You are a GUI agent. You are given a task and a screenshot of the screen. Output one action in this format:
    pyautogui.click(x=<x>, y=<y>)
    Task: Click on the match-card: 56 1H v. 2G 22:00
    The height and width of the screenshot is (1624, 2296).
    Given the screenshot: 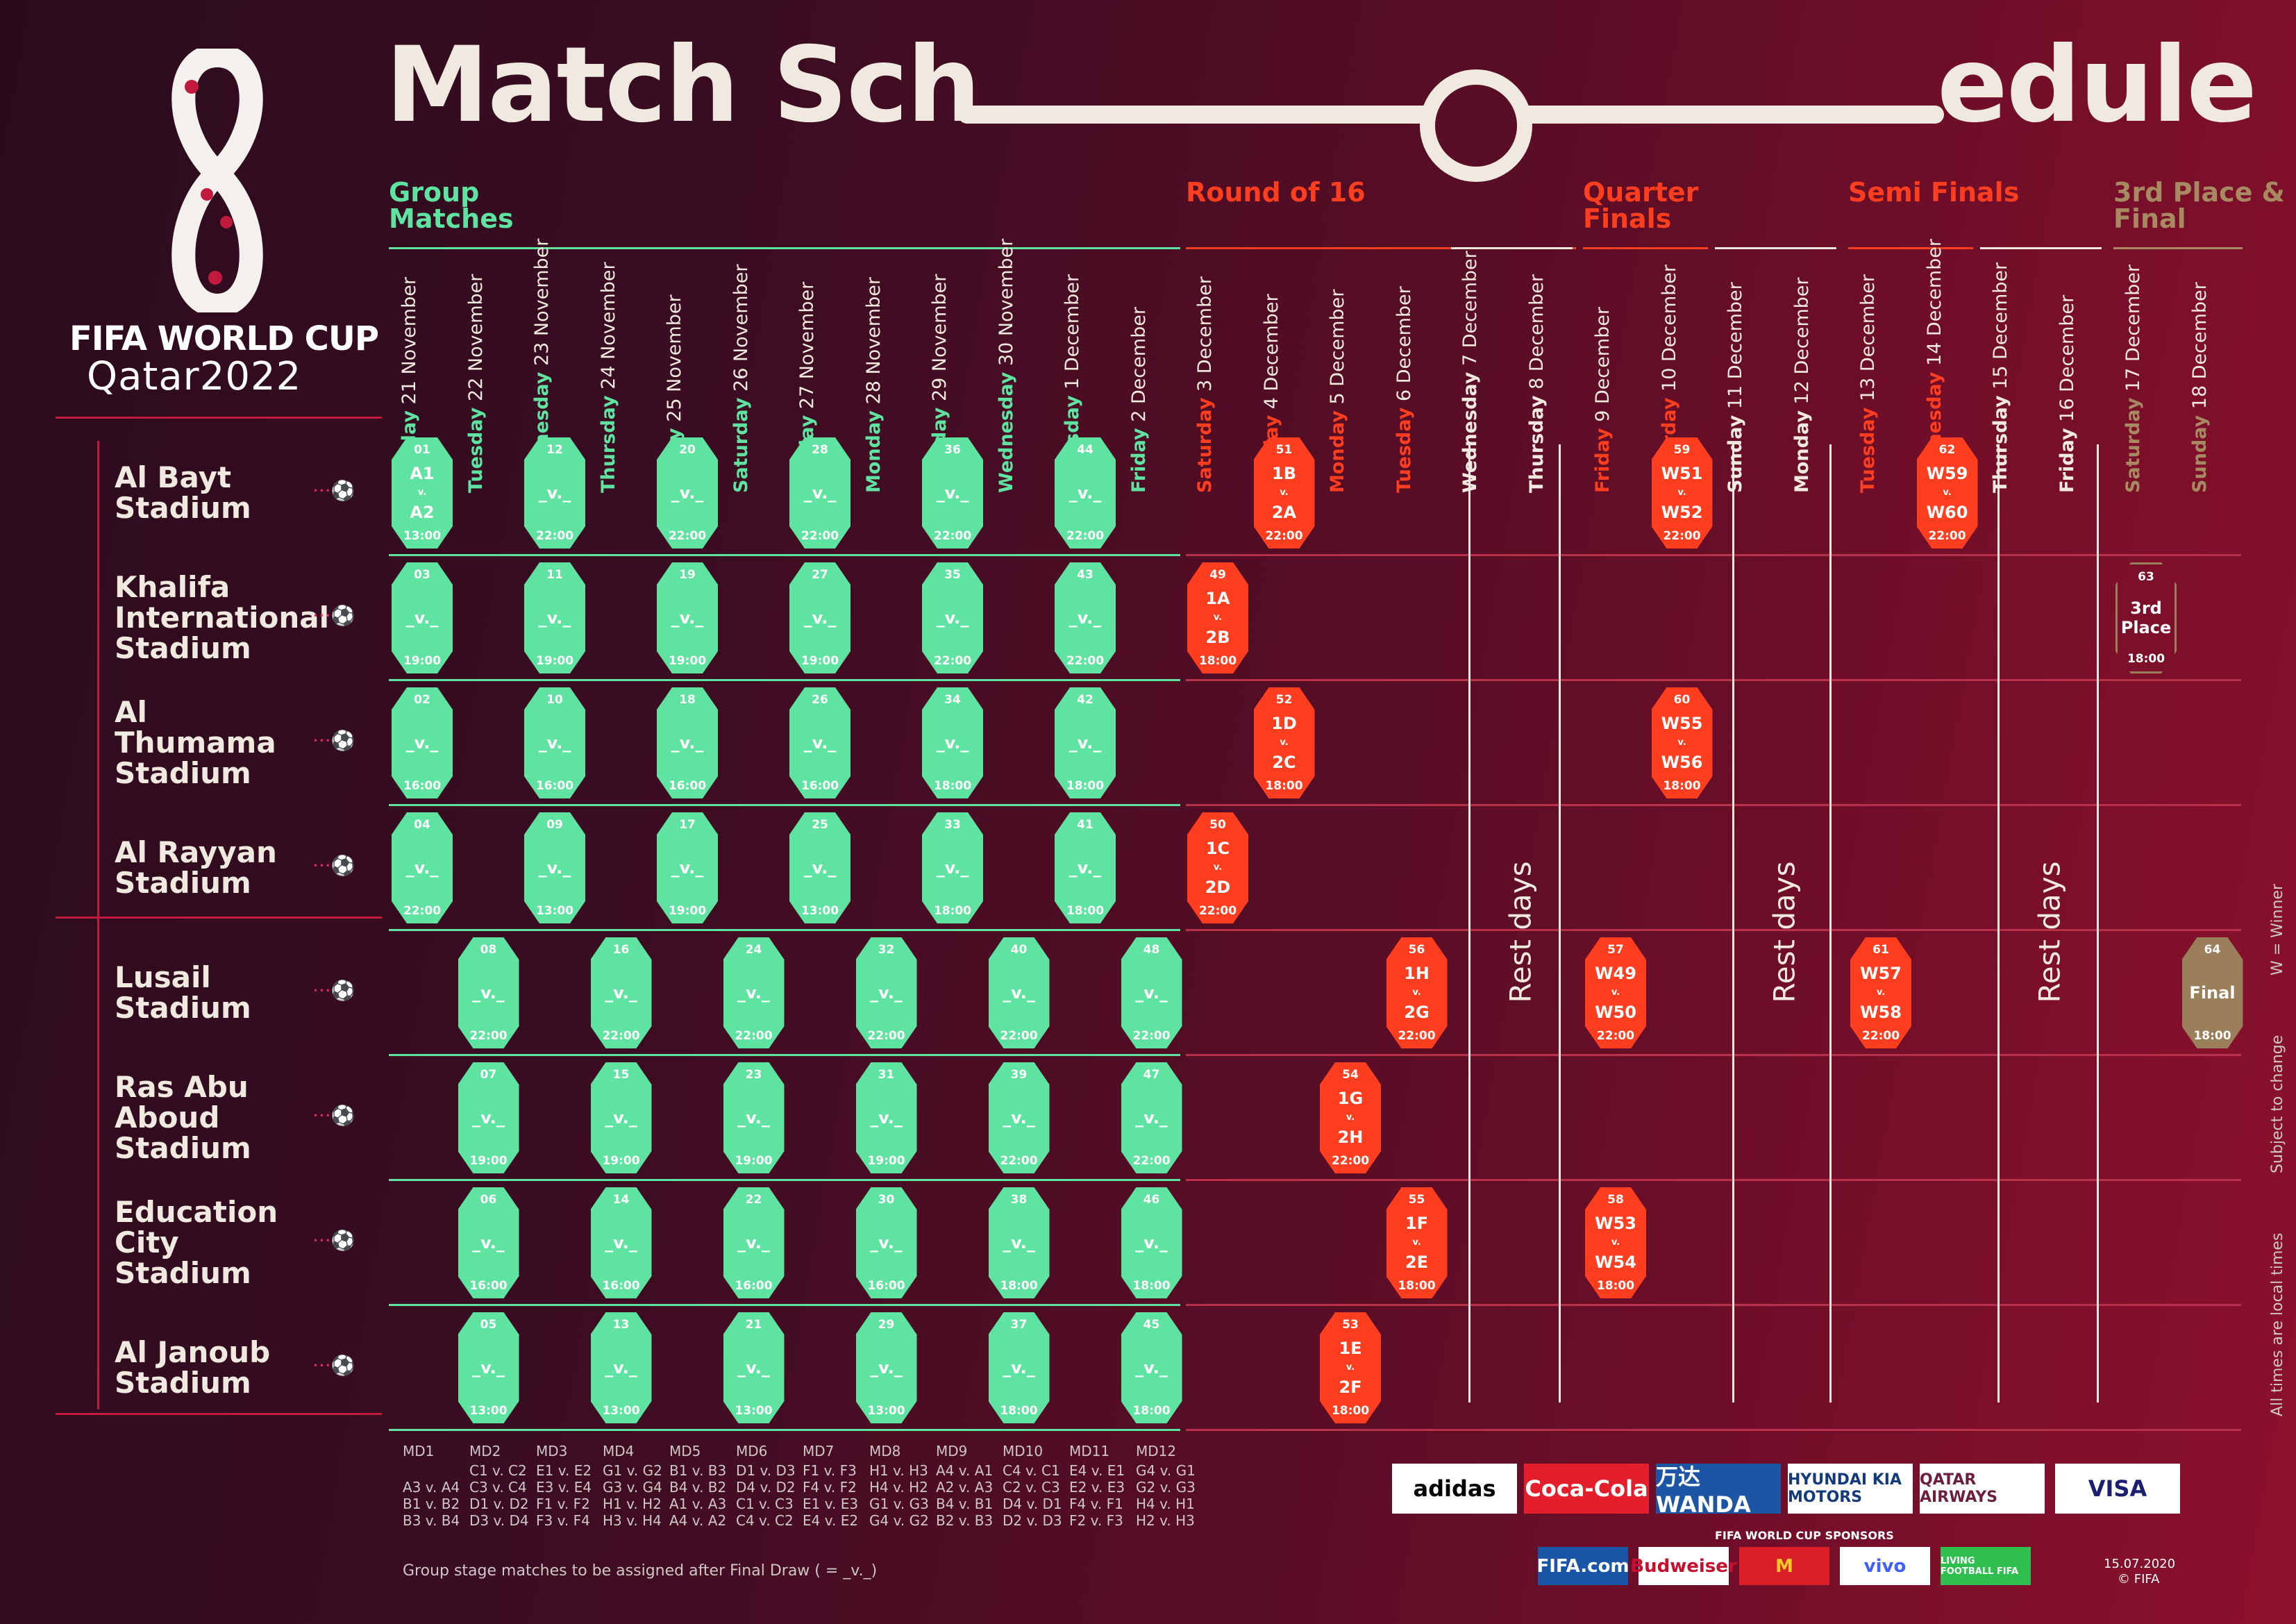 What is the action you would take?
    pyautogui.click(x=1417, y=993)
    